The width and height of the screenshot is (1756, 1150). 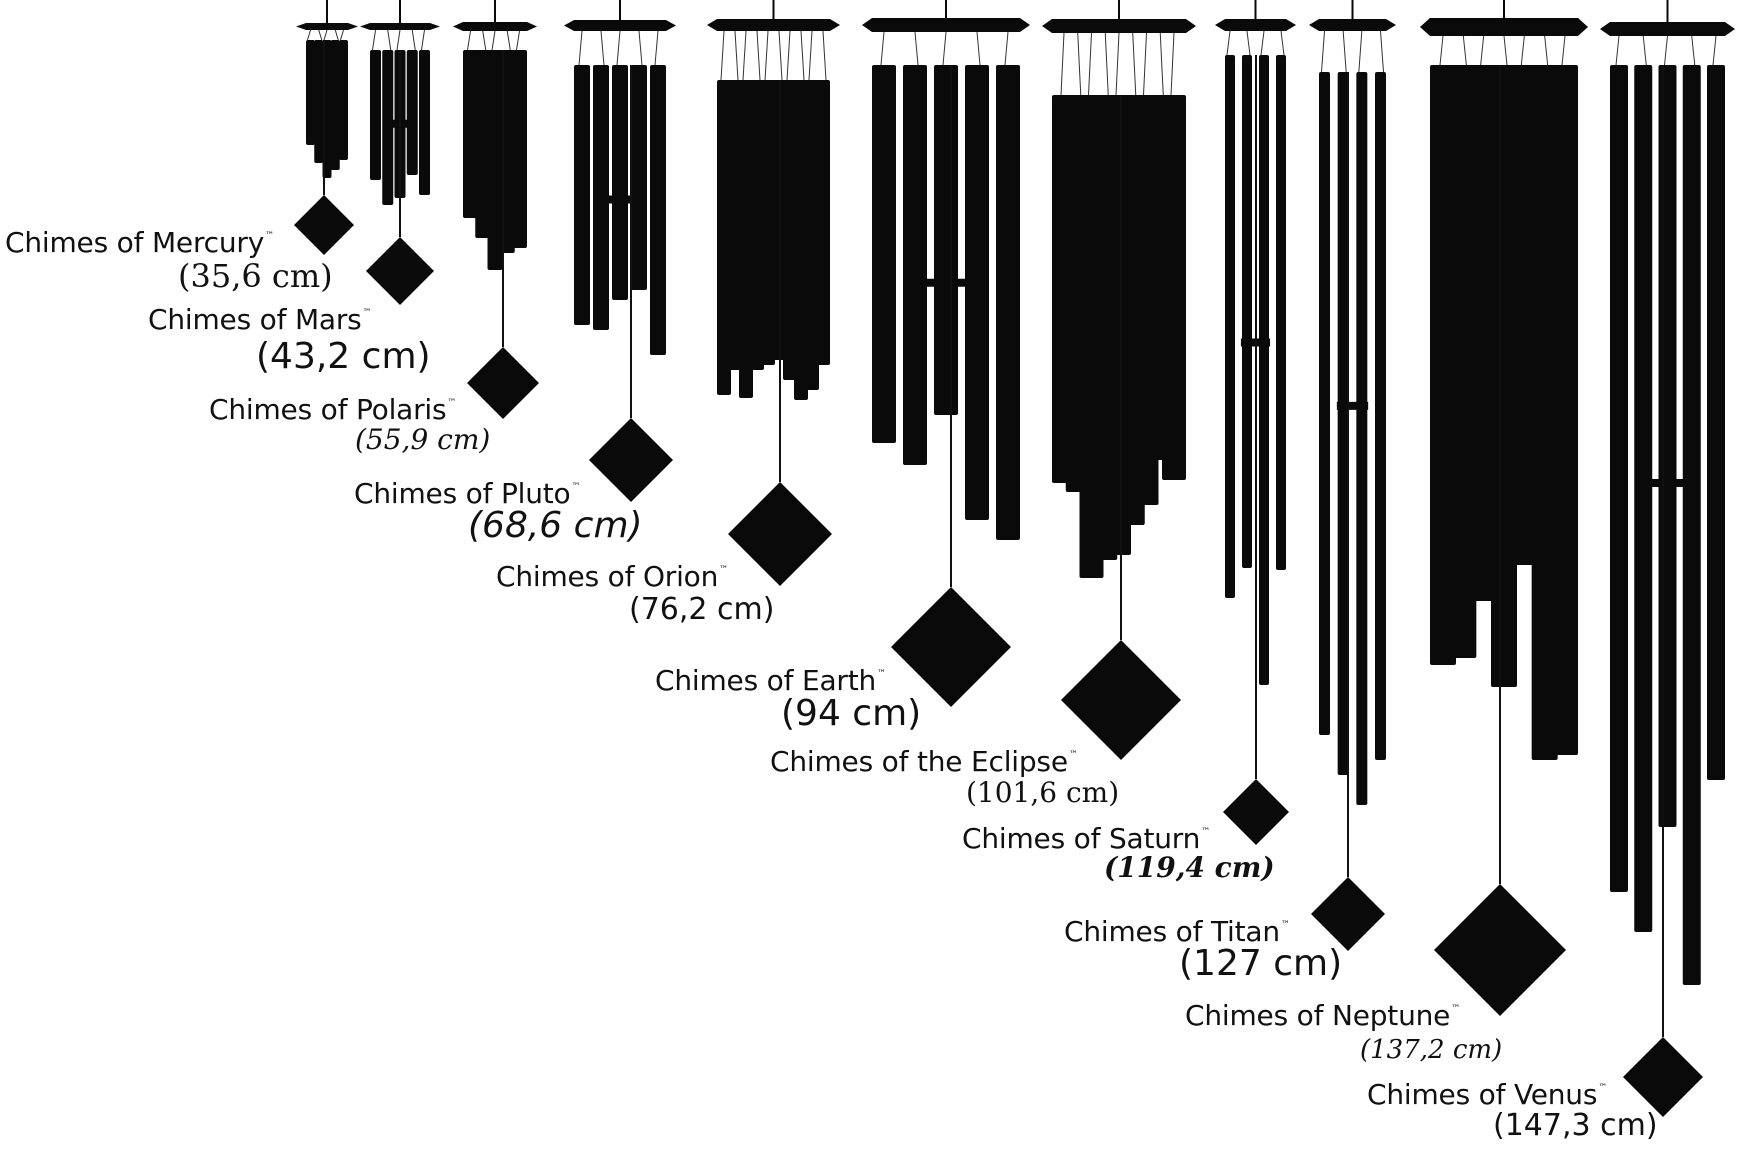 I want to click on chime-label-eclipse: Chimes of the Eclipse™, so click(x=924, y=762).